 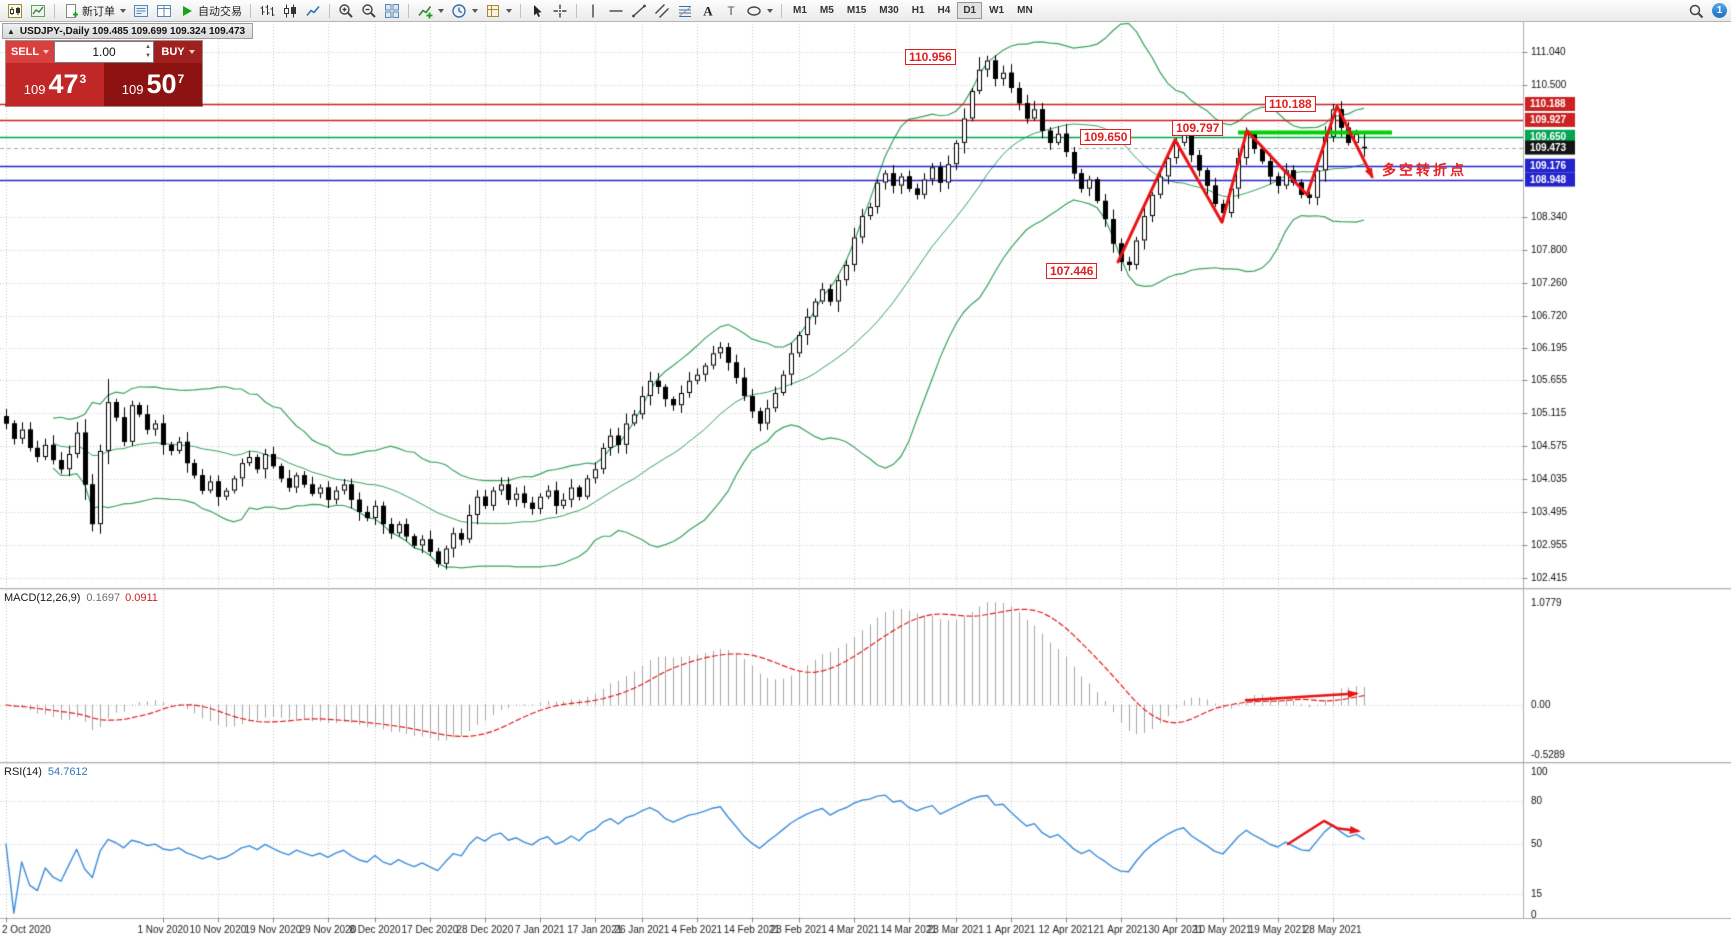 What do you see at coordinates (369, 11) in the screenshot?
I see `zoom-out-icon` at bounding box center [369, 11].